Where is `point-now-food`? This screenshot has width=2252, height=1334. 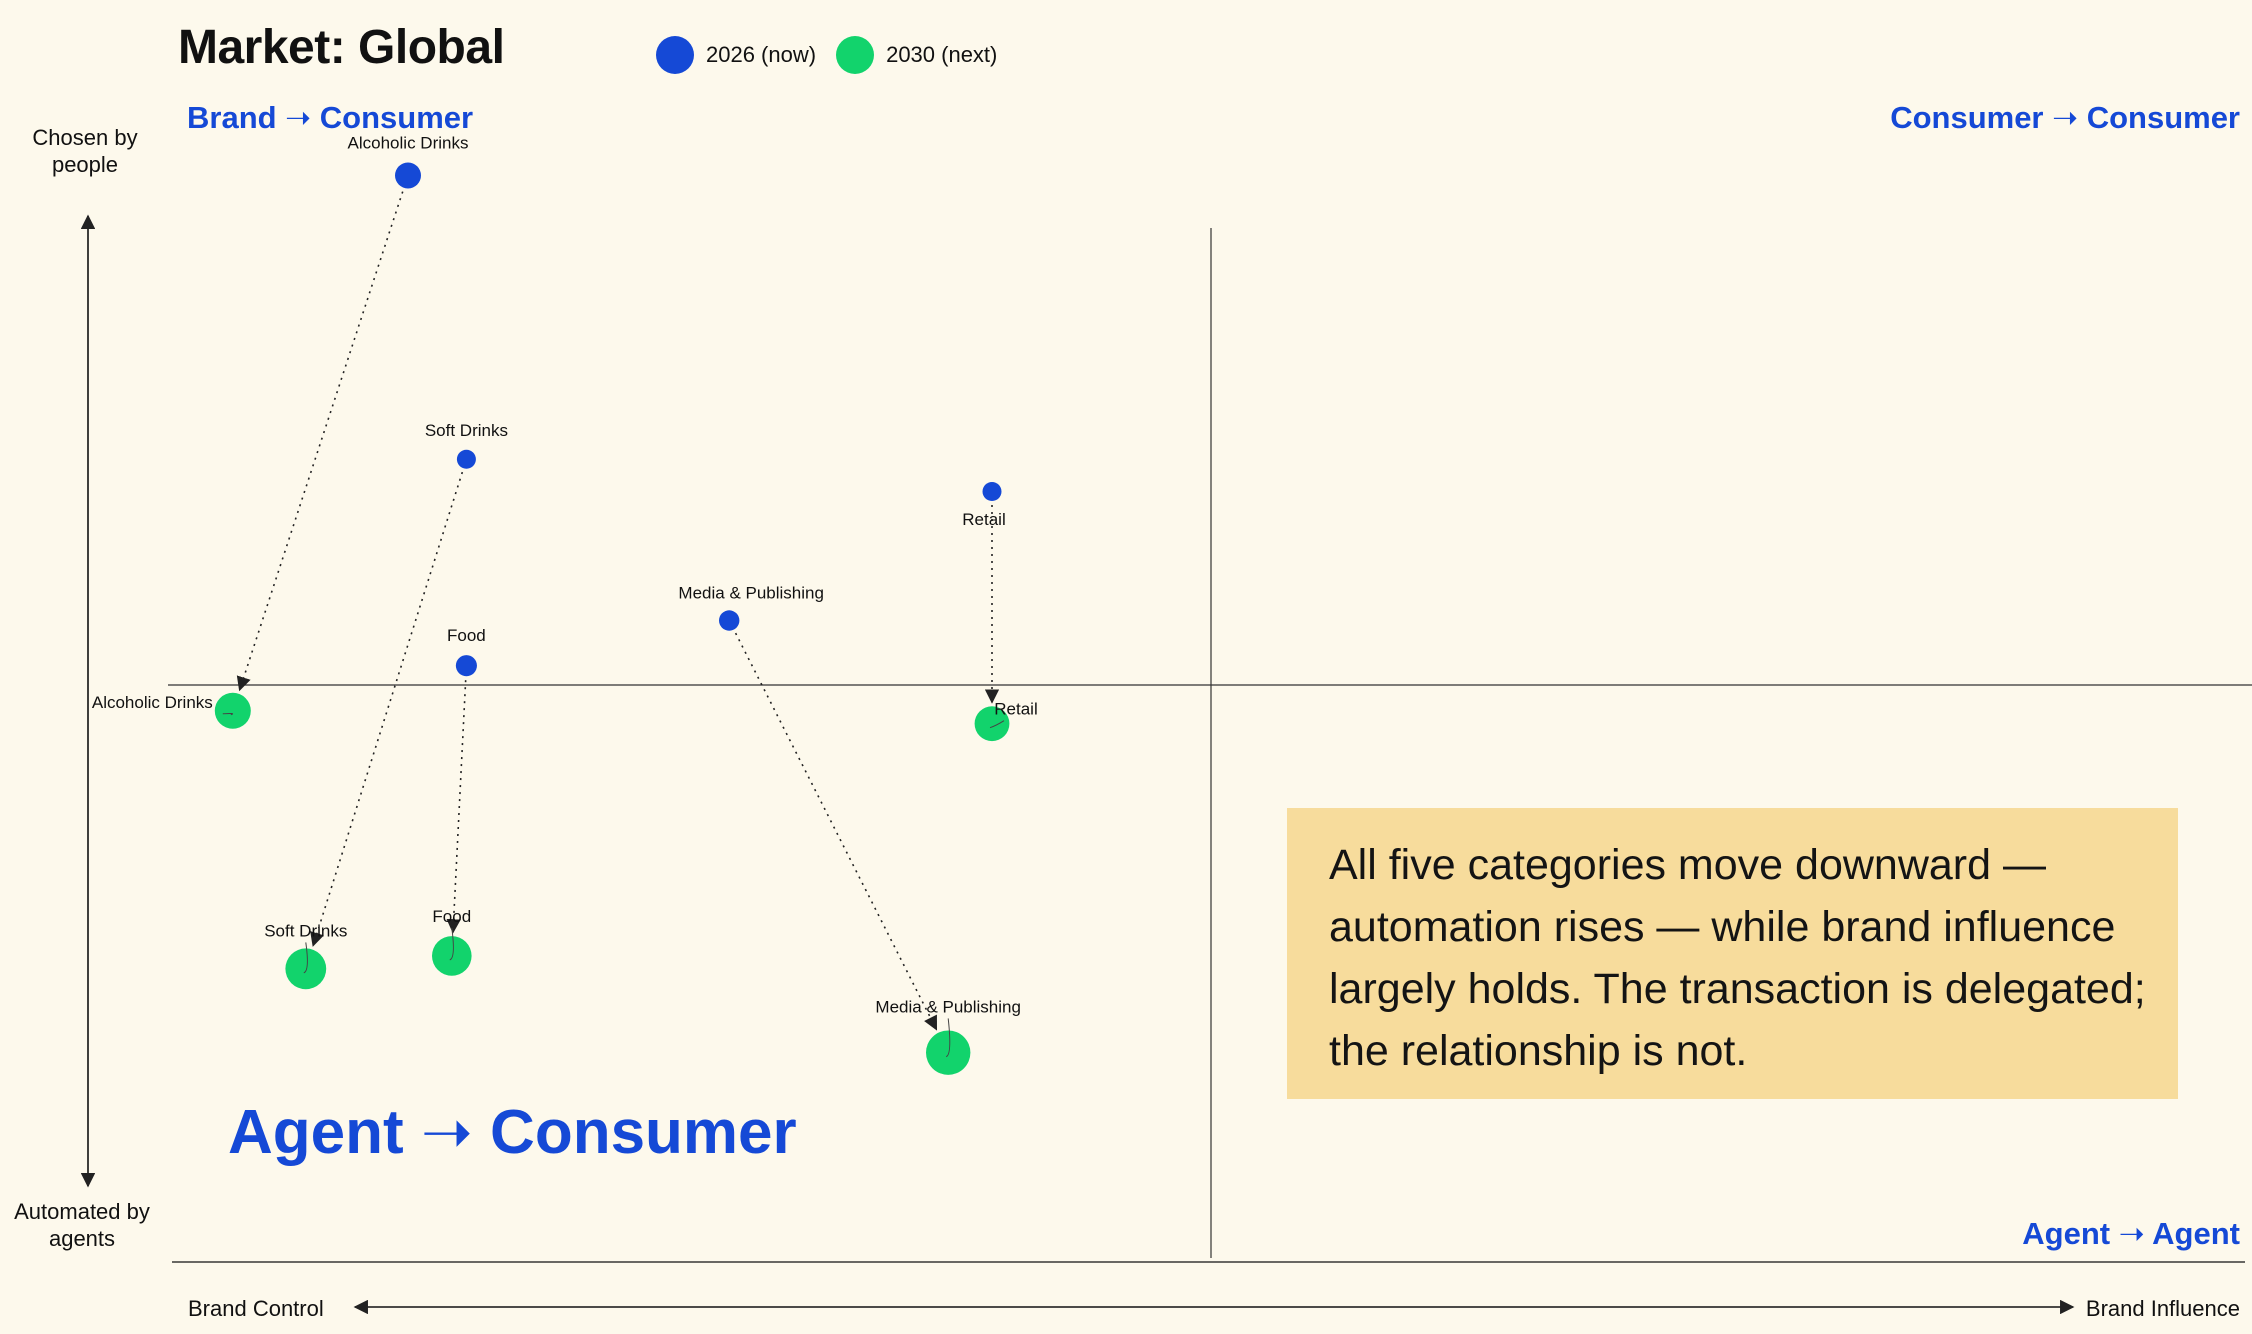
point-now-food is located at coordinates (466, 666).